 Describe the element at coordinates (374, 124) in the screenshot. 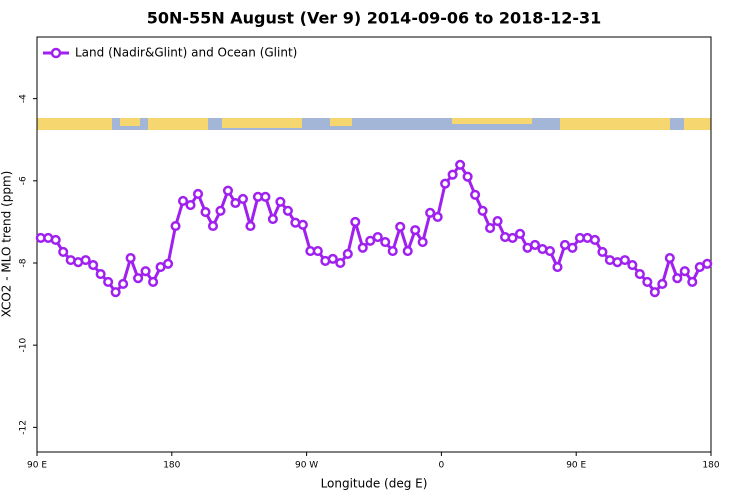

I see `land-mask` at that location.